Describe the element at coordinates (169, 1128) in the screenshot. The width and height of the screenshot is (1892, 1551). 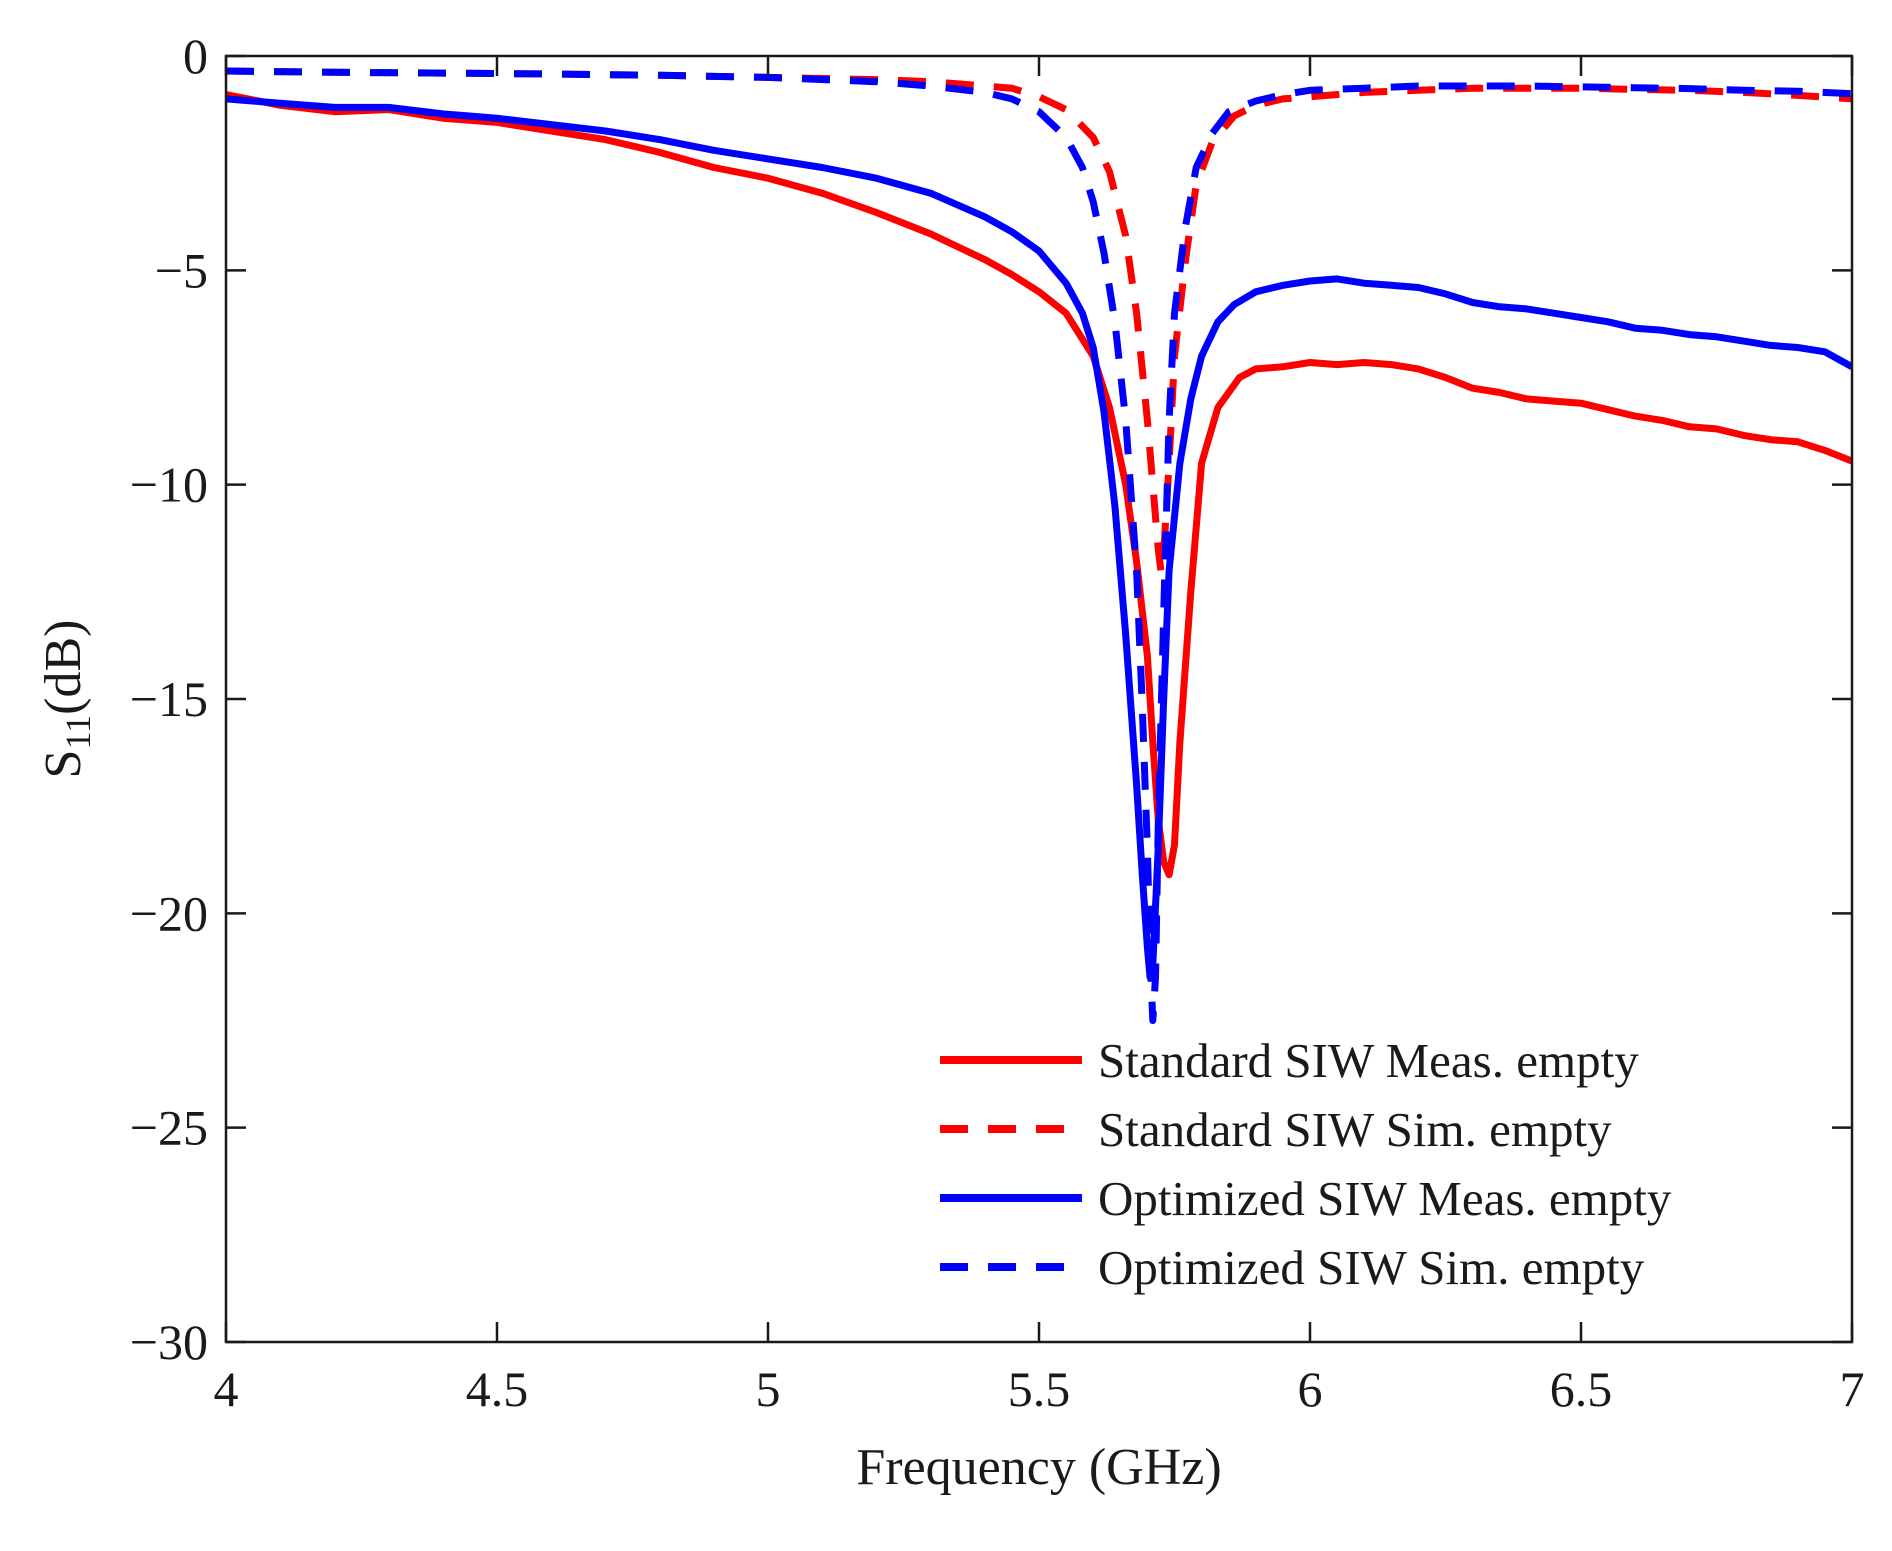
I see `y-tick-label: −25` at that location.